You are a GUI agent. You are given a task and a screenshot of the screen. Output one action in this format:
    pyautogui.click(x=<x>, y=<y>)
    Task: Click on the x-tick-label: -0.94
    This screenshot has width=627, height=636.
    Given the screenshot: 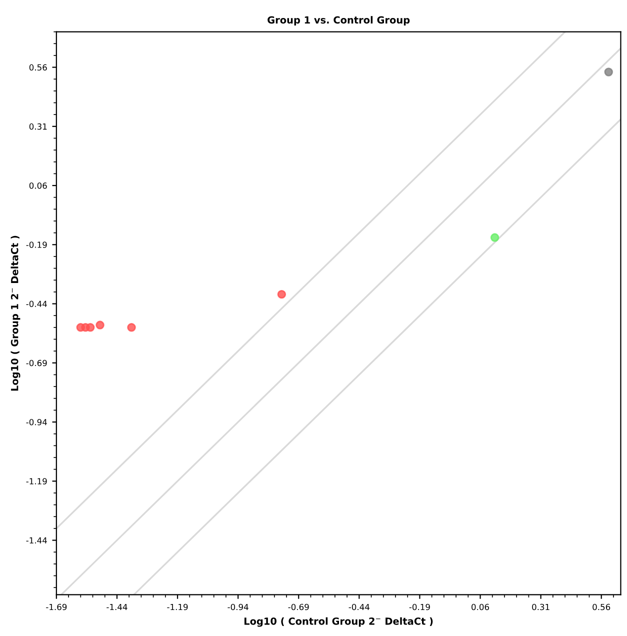 What is the action you would take?
    pyautogui.click(x=238, y=607)
    